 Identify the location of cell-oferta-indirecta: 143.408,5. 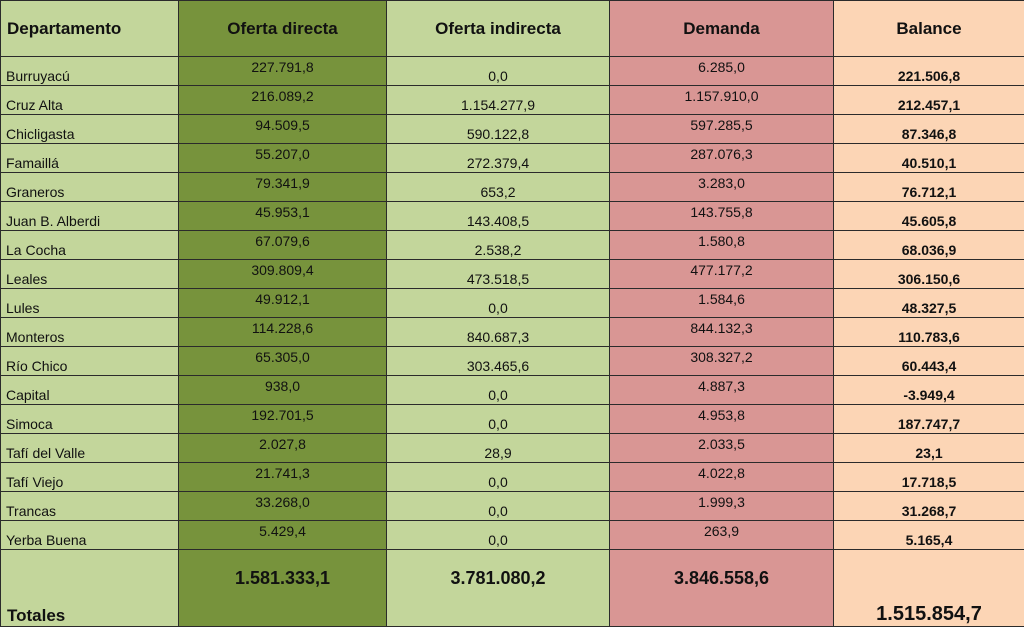
(498, 216).